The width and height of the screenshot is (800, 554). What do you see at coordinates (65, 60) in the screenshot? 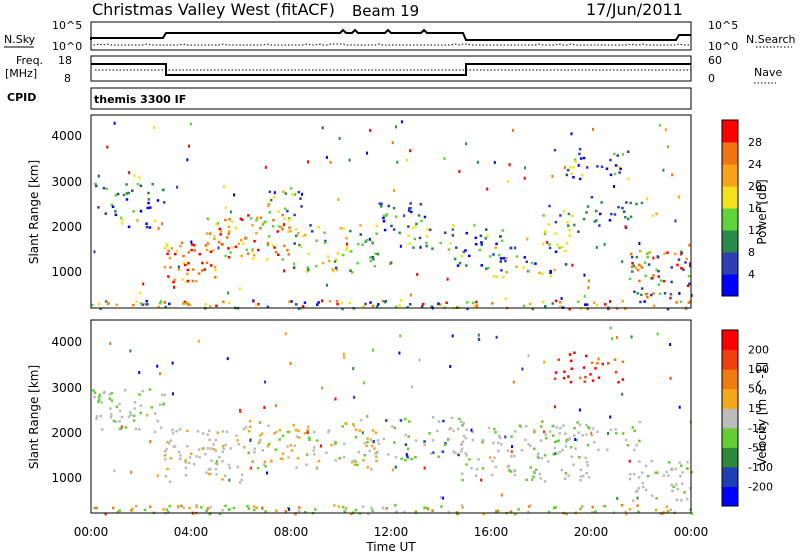
I see `freq-tick-top: 18` at bounding box center [65, 60].